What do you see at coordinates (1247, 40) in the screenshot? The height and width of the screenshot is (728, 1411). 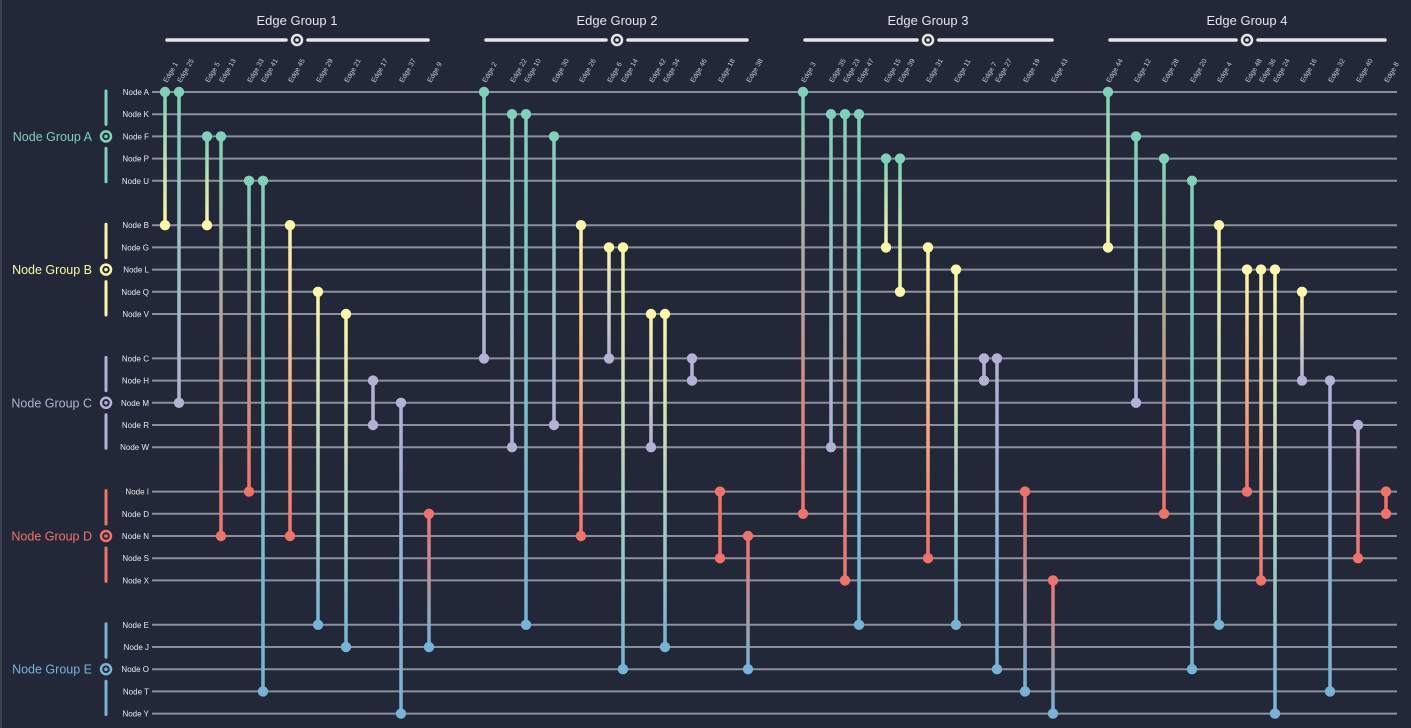 I see `edge-group-4-slider` at bounding box center [1247, 40].